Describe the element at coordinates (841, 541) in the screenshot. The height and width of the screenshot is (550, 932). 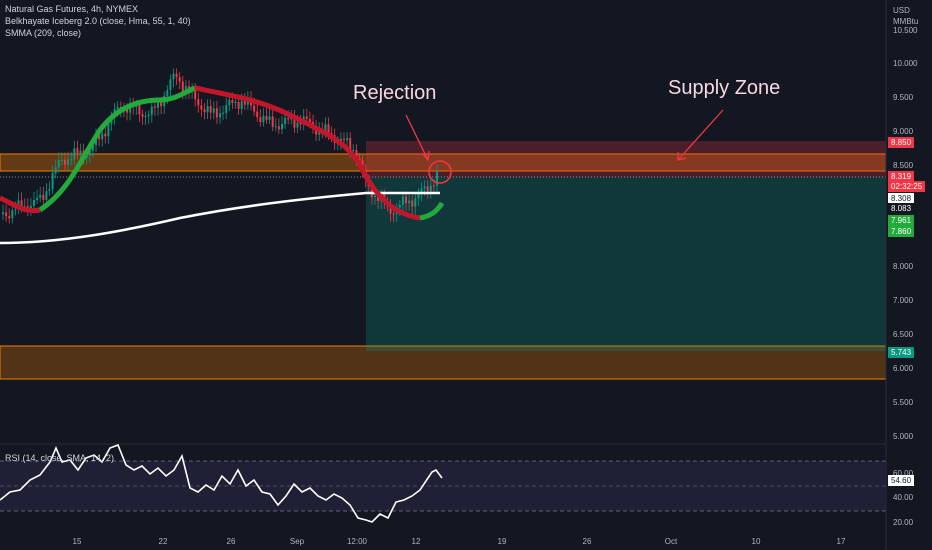
I see `time-tick: 17` at that location.